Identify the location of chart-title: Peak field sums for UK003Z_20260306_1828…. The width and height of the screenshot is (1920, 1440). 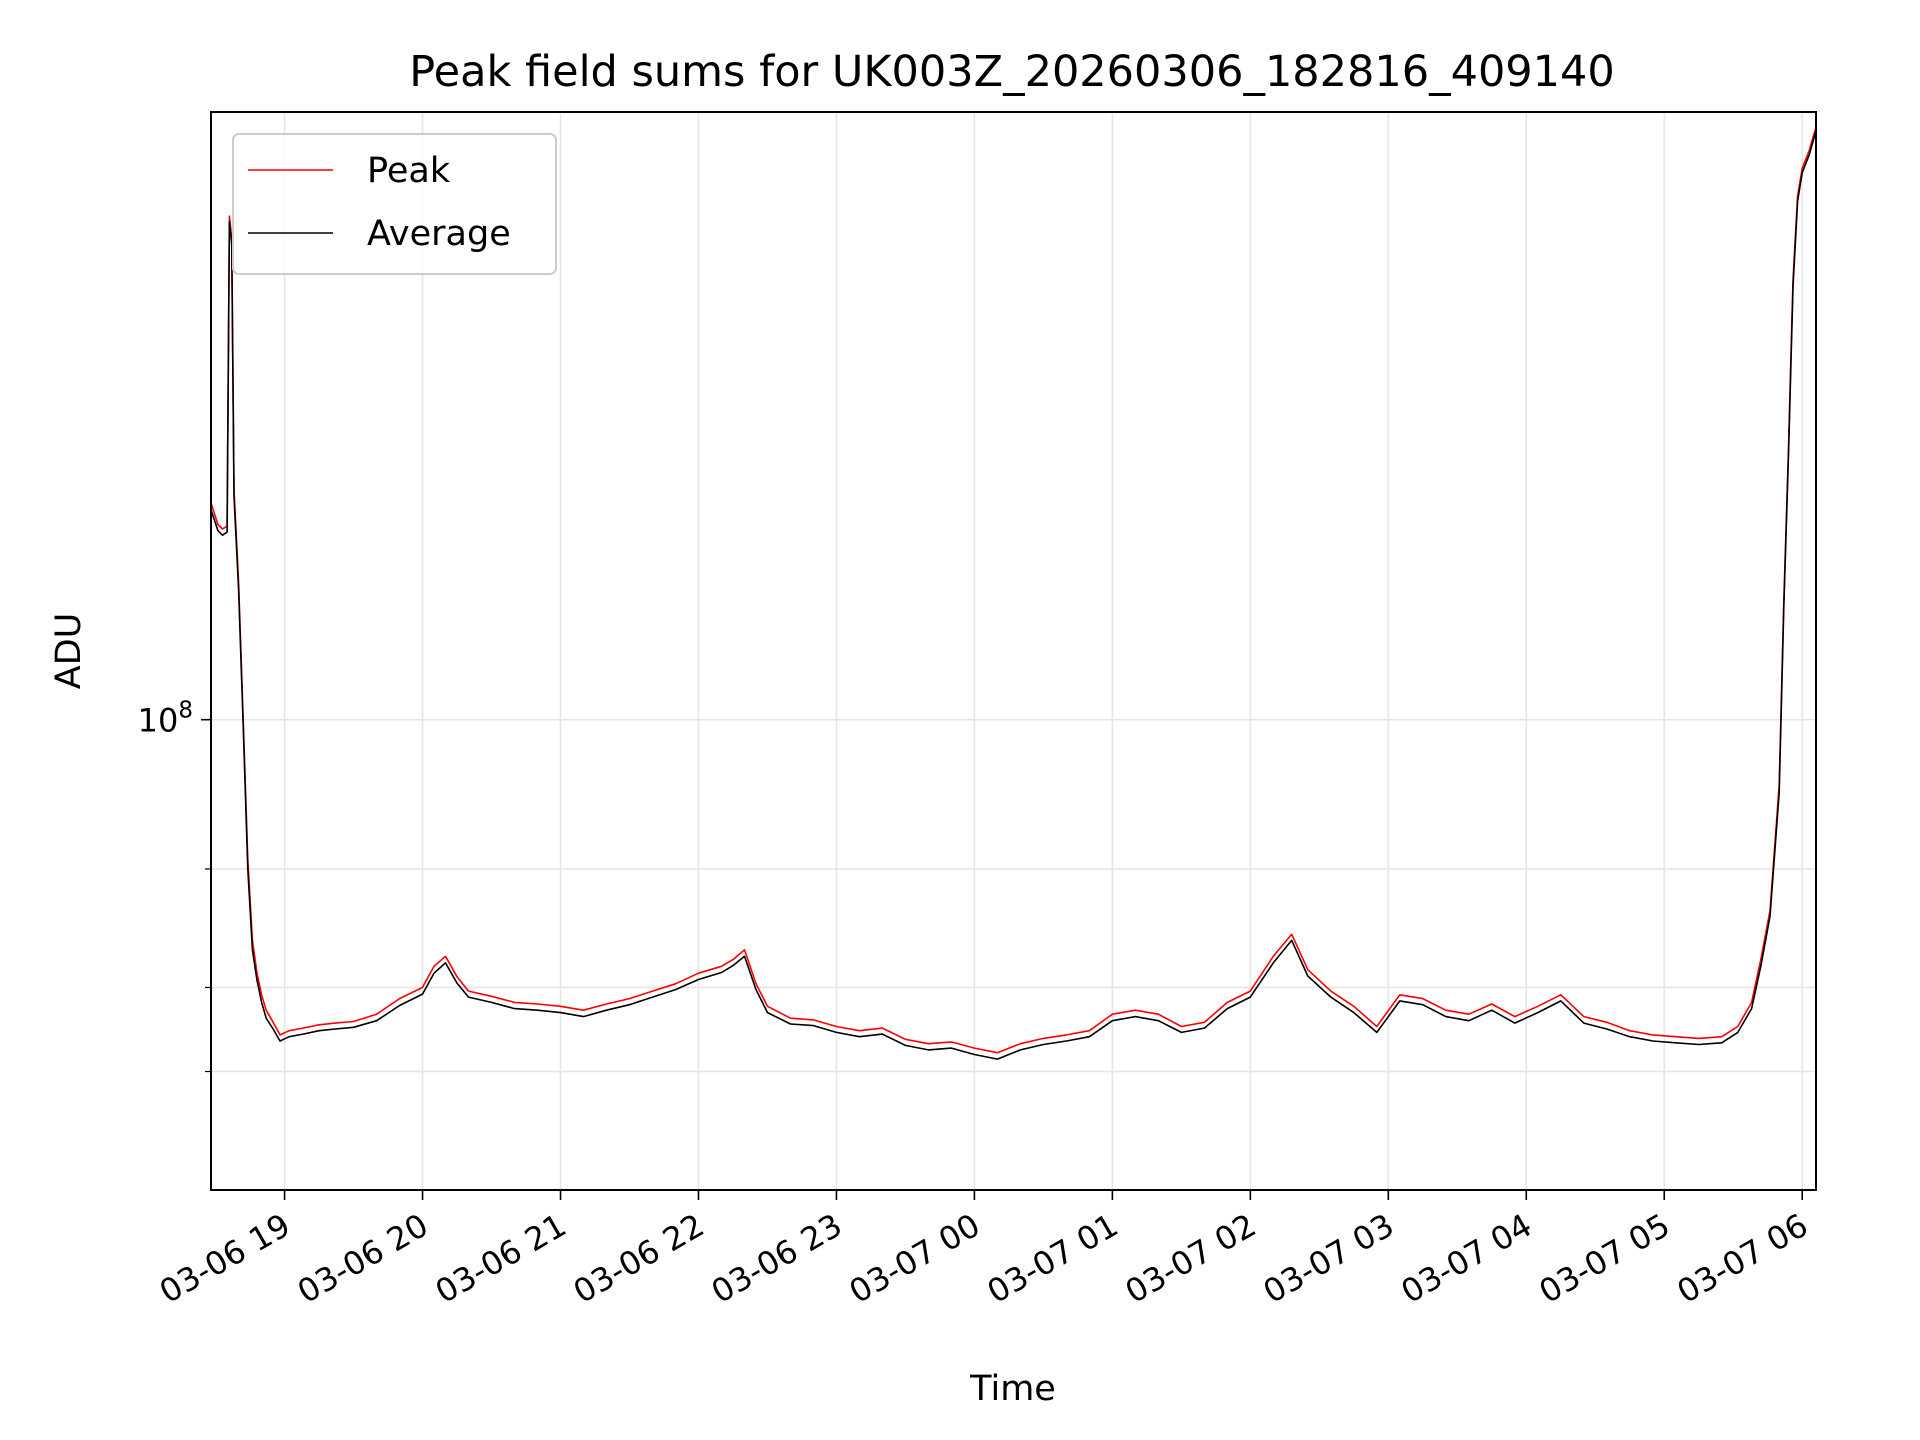
(1012, 72).